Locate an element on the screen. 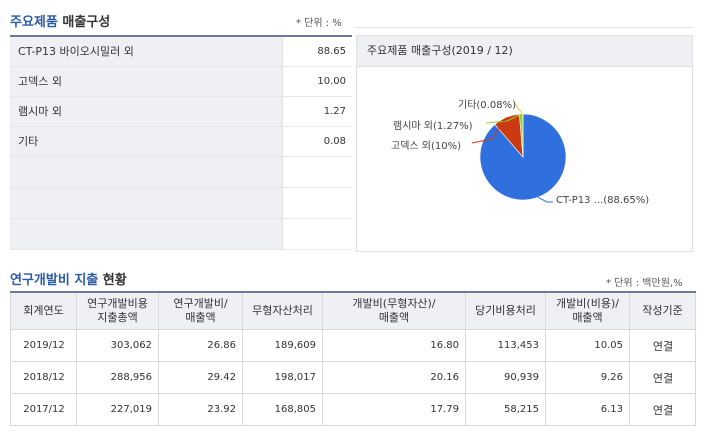 This screenshot has height=435, width=705. cell-value: 9.26 is located at coordinates (587, 377).